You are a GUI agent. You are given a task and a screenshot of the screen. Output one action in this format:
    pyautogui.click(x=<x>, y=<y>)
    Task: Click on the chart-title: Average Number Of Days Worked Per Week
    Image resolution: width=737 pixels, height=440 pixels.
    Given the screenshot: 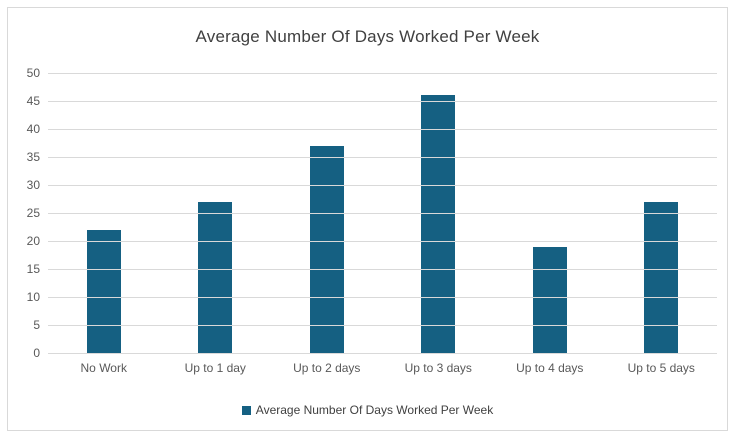 What is the action you would take?
    pyautogui.click(x=367, y=36)
    